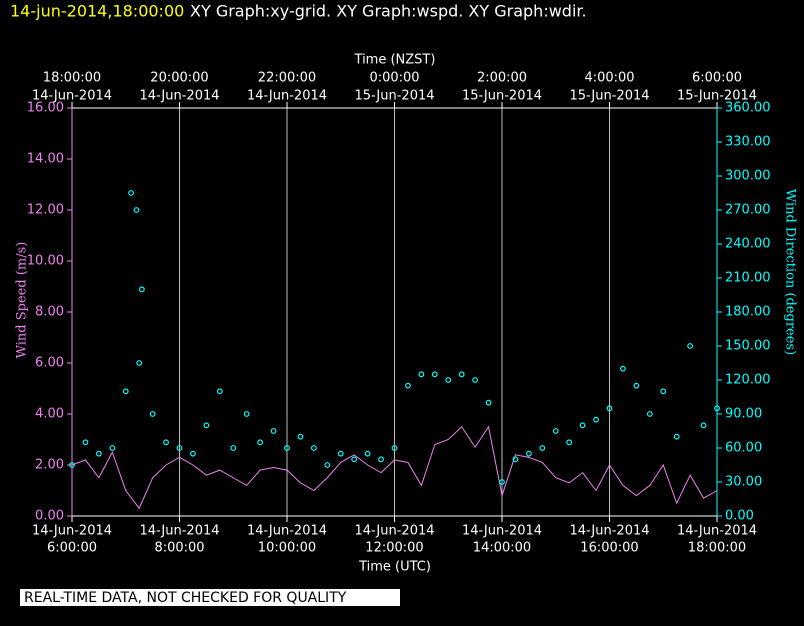  Describe the element at coordinates (748, 346) in the screenshot. I see `y2-tick-label: 150.00` at that location.